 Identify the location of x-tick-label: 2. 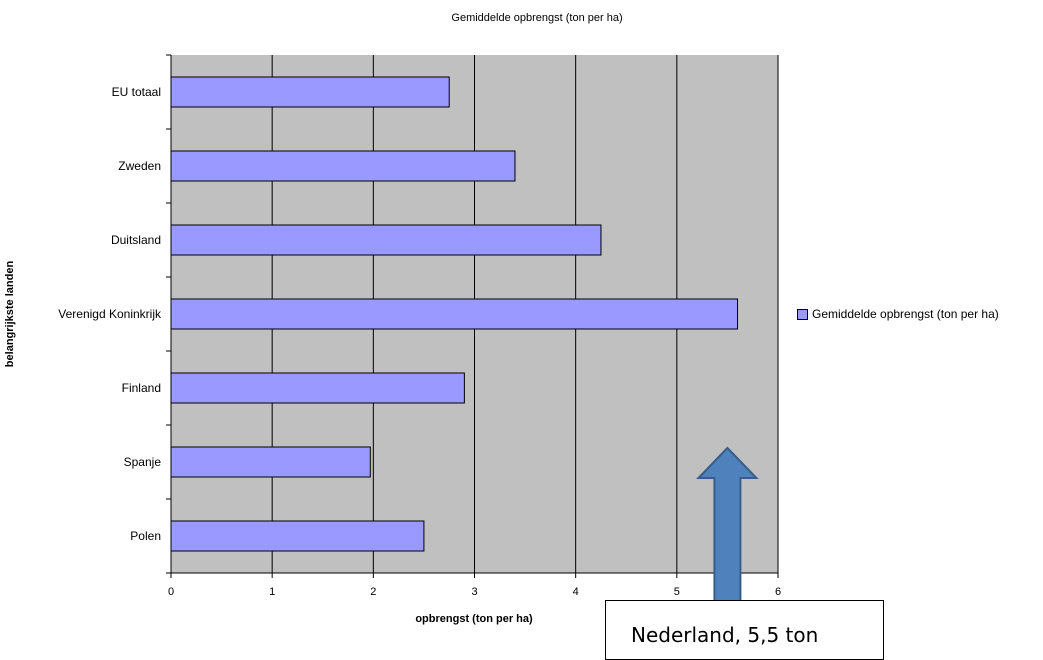
(373, 592).